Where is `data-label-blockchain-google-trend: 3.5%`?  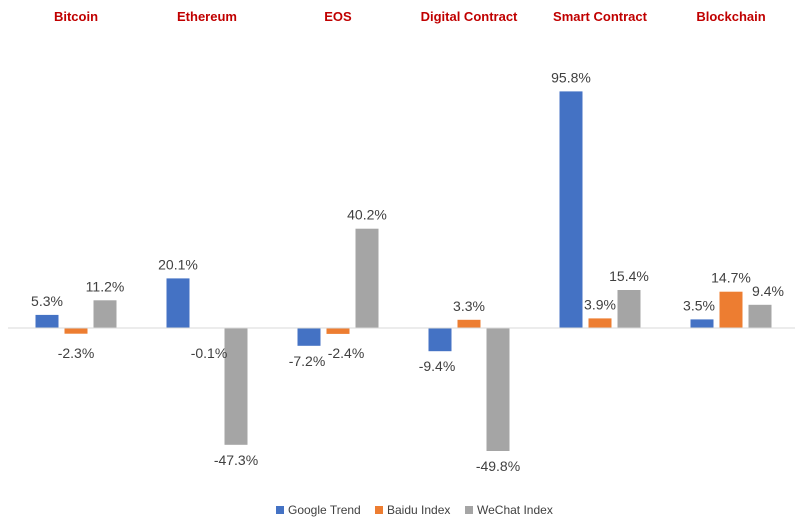
data-label-blockchain-google-trend: 3.5% is located at coordinates (699, 305).